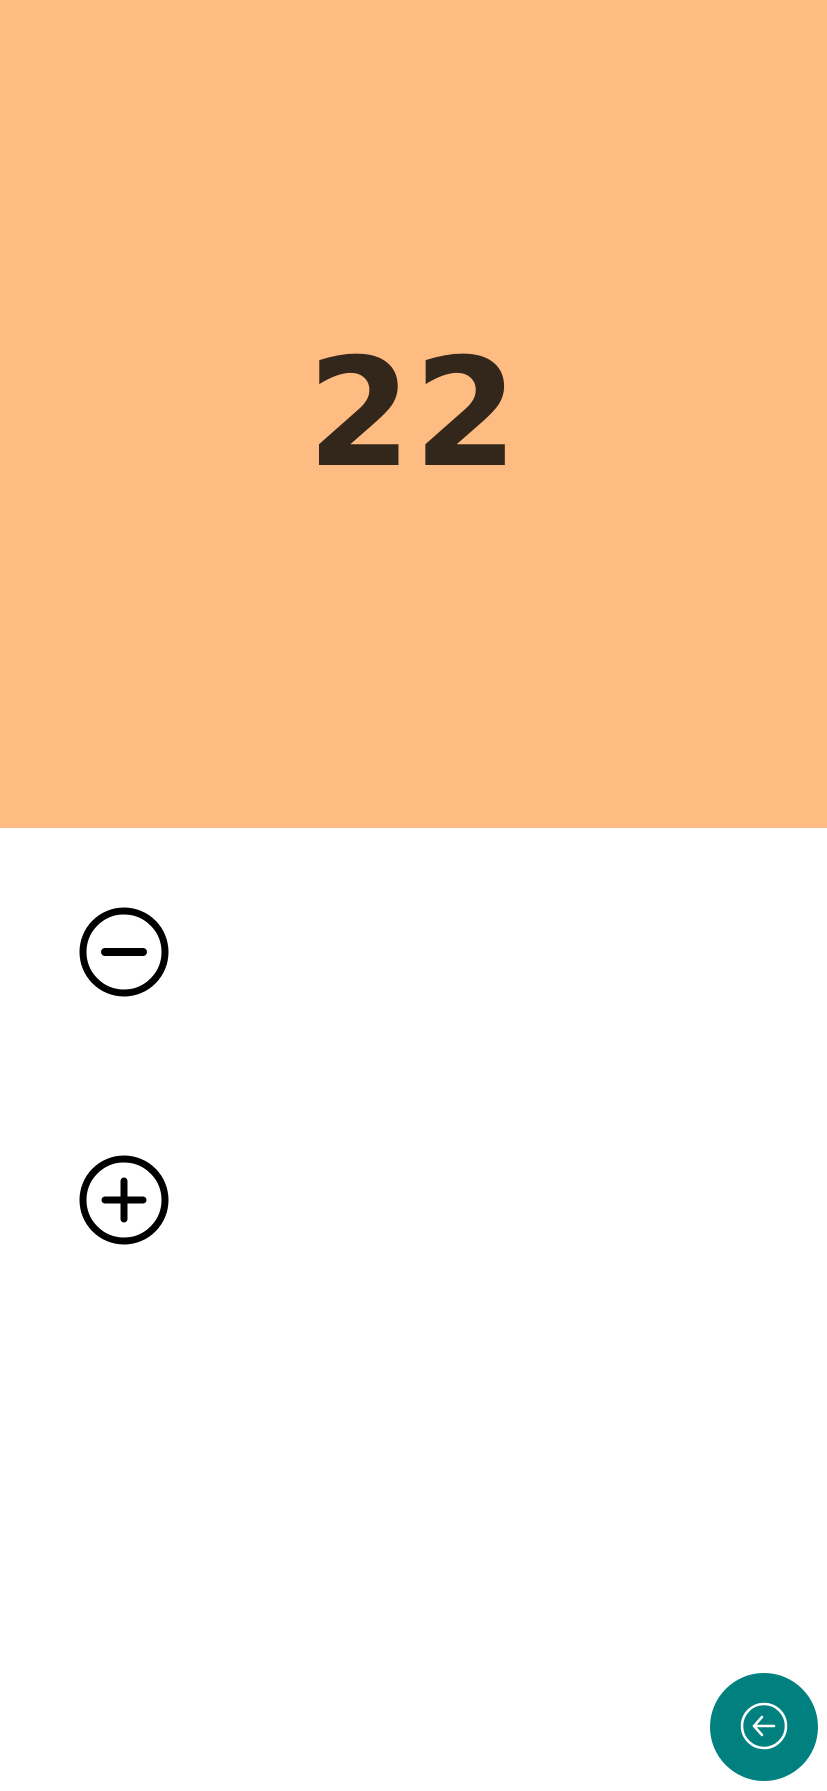 The image size is (827, 1791). I want to click on plus-circle-icon, so click(124, 1200).